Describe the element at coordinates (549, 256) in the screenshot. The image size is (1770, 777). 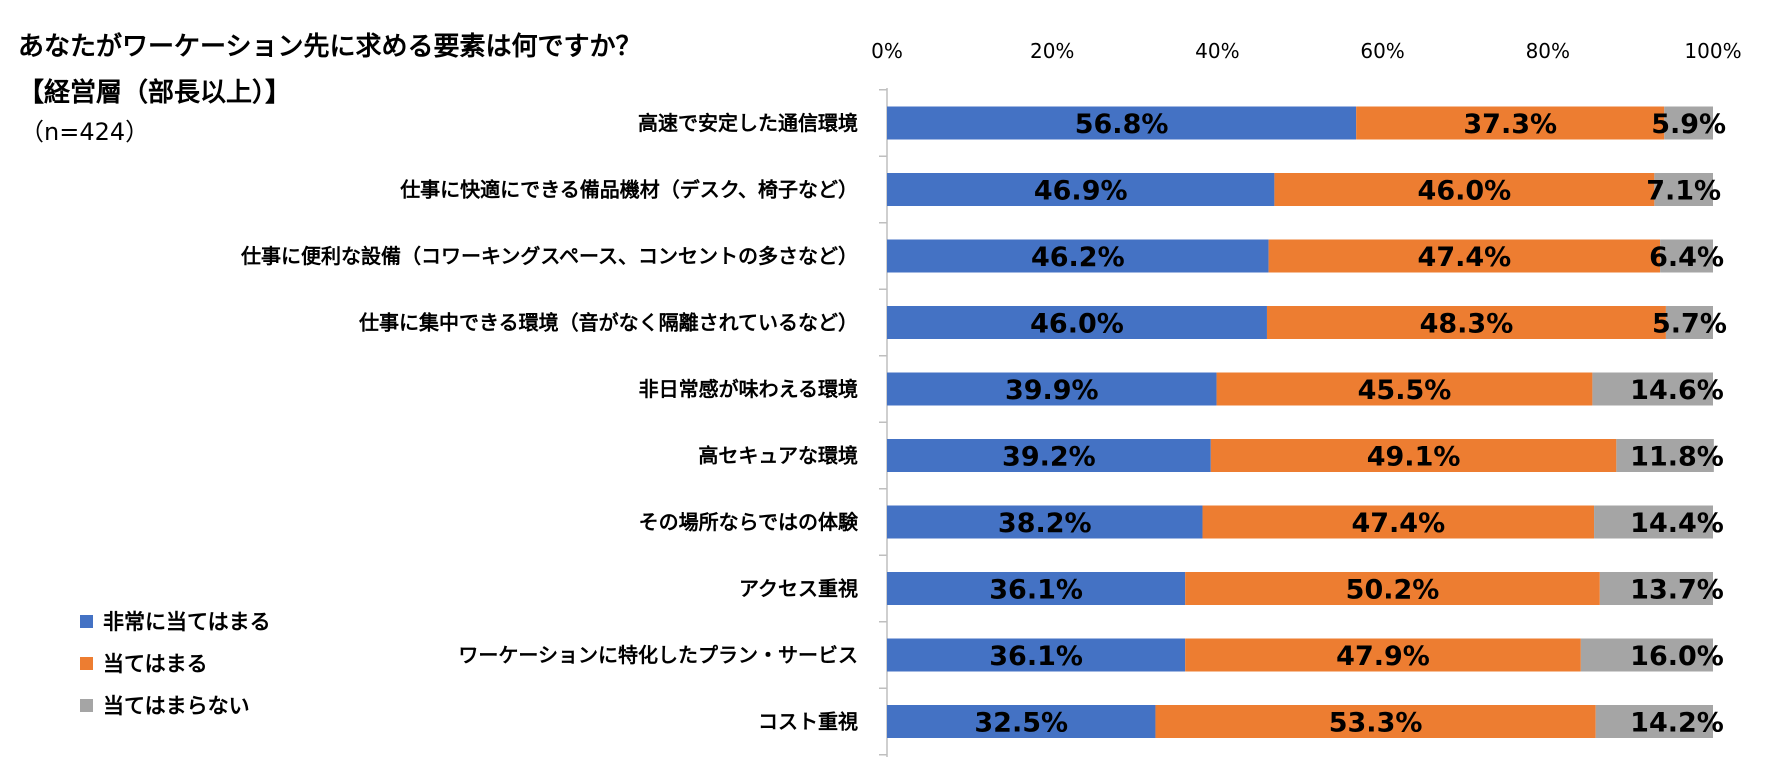
I see `category-label: 仕事に便利な設備（コワーキングスペース、コンセントの多さなど）` at that location.